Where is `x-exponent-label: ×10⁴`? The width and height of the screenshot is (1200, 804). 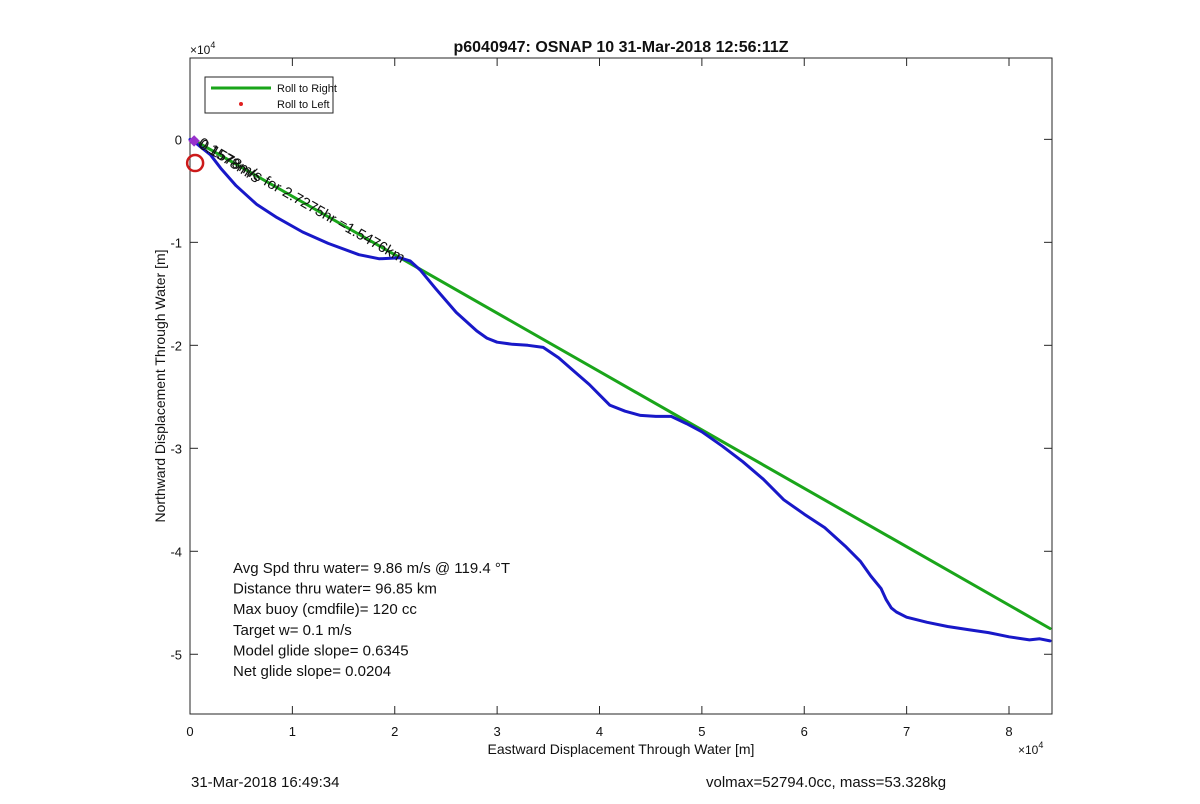 x-exponent-label: ×10⁴ is located at coordinates (1030, 748).